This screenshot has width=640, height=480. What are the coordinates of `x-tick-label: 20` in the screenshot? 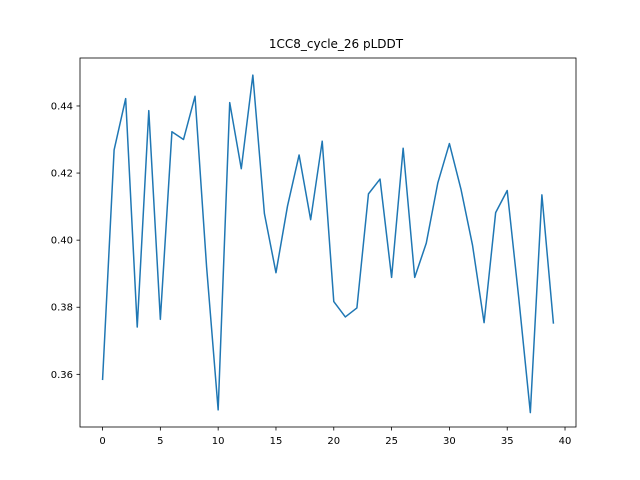 It's located at (333, 441).